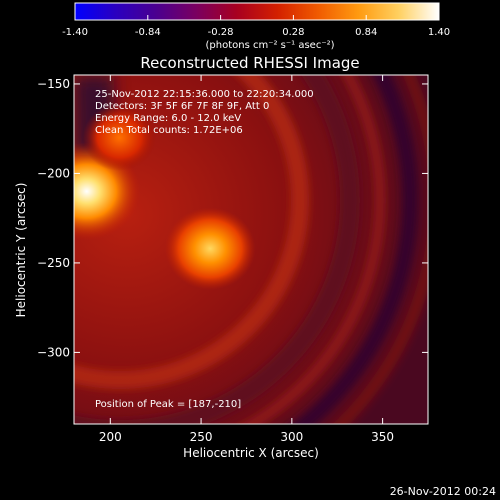  Describe the element at coordinates (269, 45) in the screenshot. I see `colorbar-label: (photons cm⁻² s⁻¹ asec⁻²)` at that location.